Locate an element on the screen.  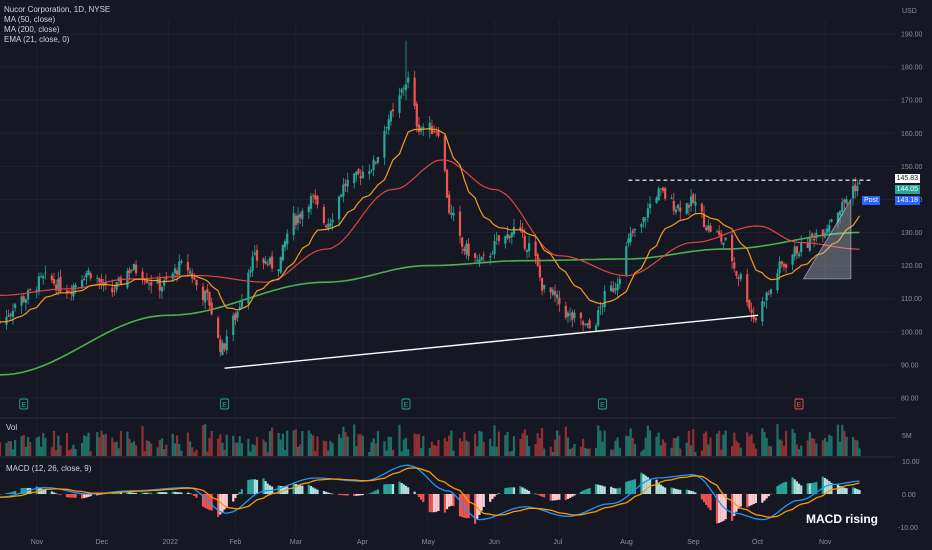
indicator-ma50: MA (50, close) is located at coordinates (30, 19).